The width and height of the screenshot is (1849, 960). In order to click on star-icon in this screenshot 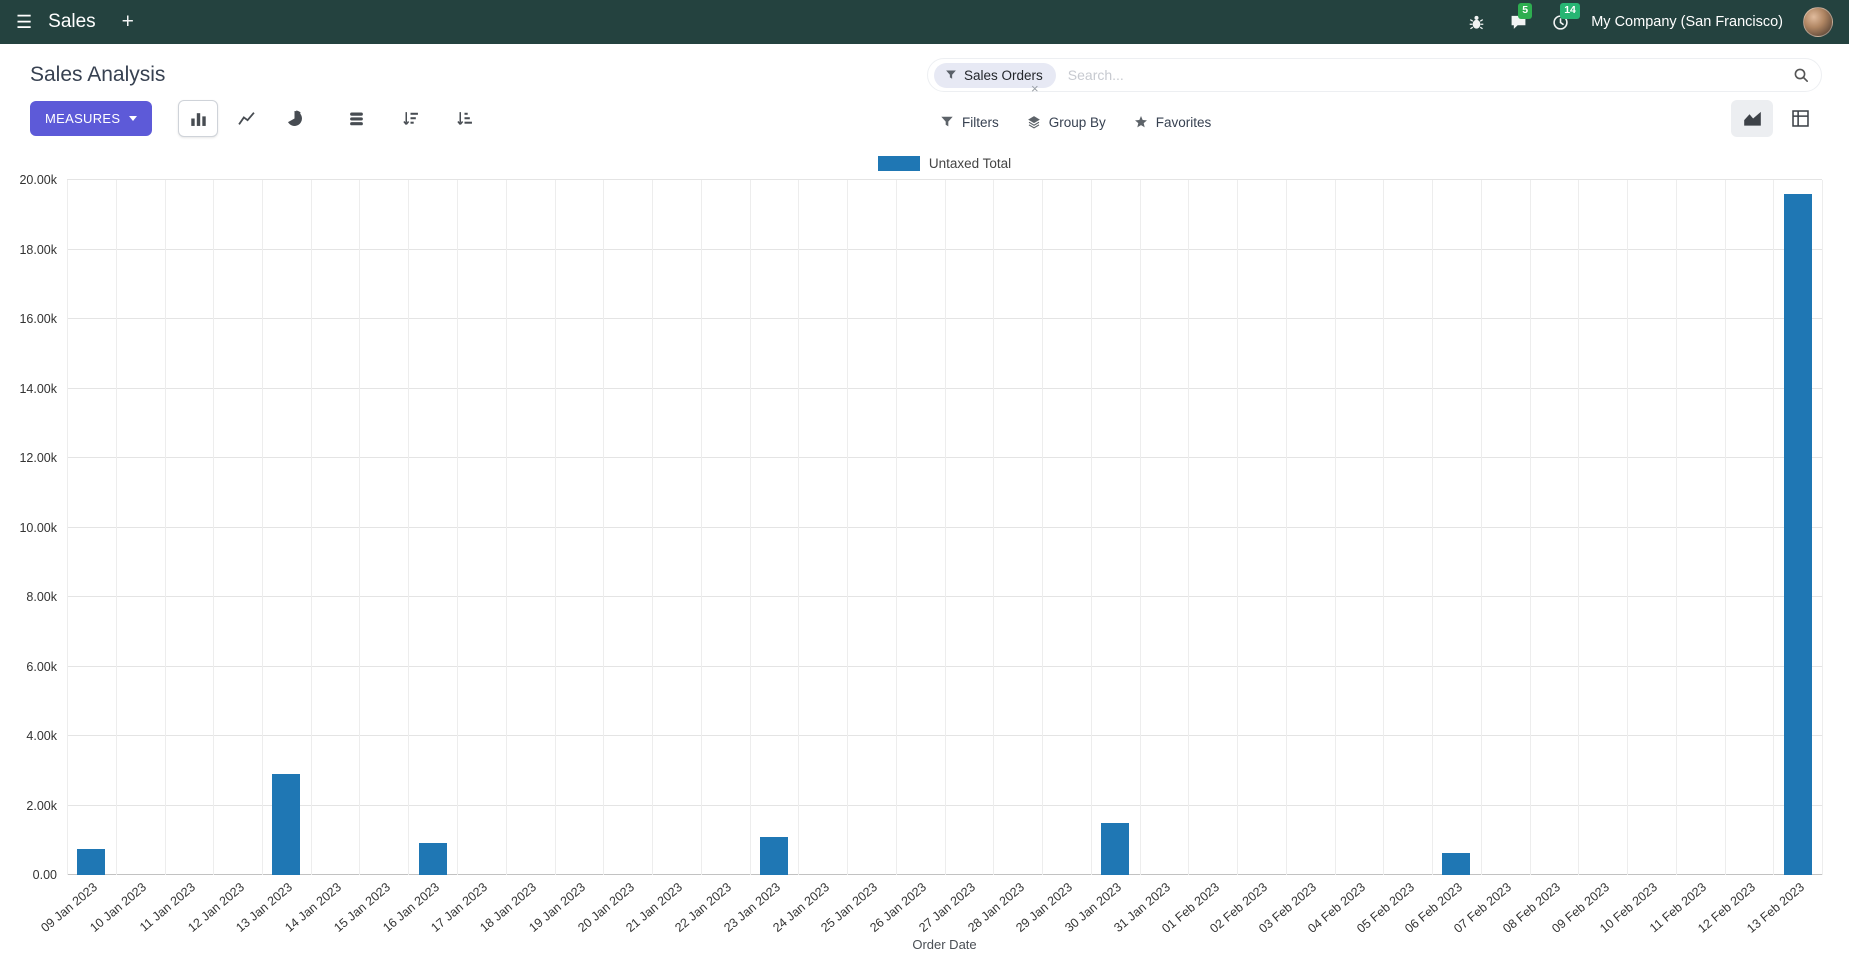, I will do `click(1140, 122)`.